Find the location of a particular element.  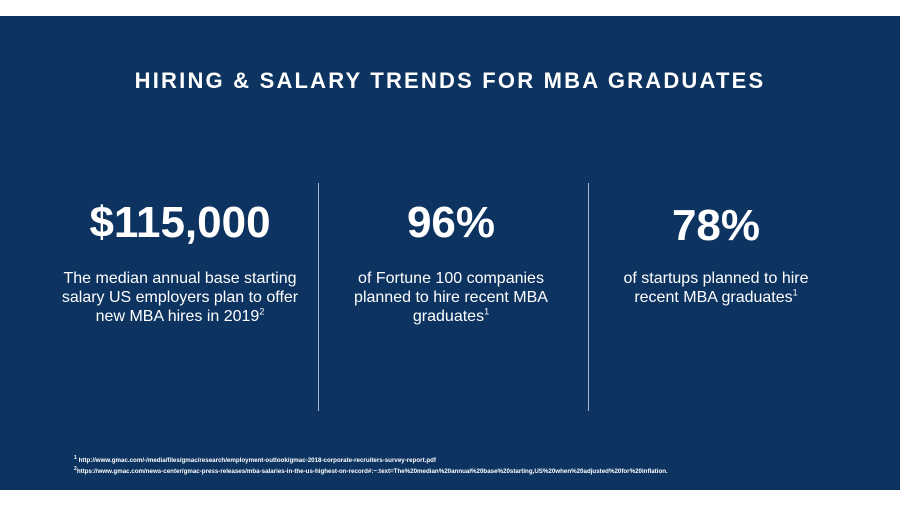

slide-title: HIRING & SALARY TRENDS FOR MBA GRADUATES is located at coordinates (450, 80).